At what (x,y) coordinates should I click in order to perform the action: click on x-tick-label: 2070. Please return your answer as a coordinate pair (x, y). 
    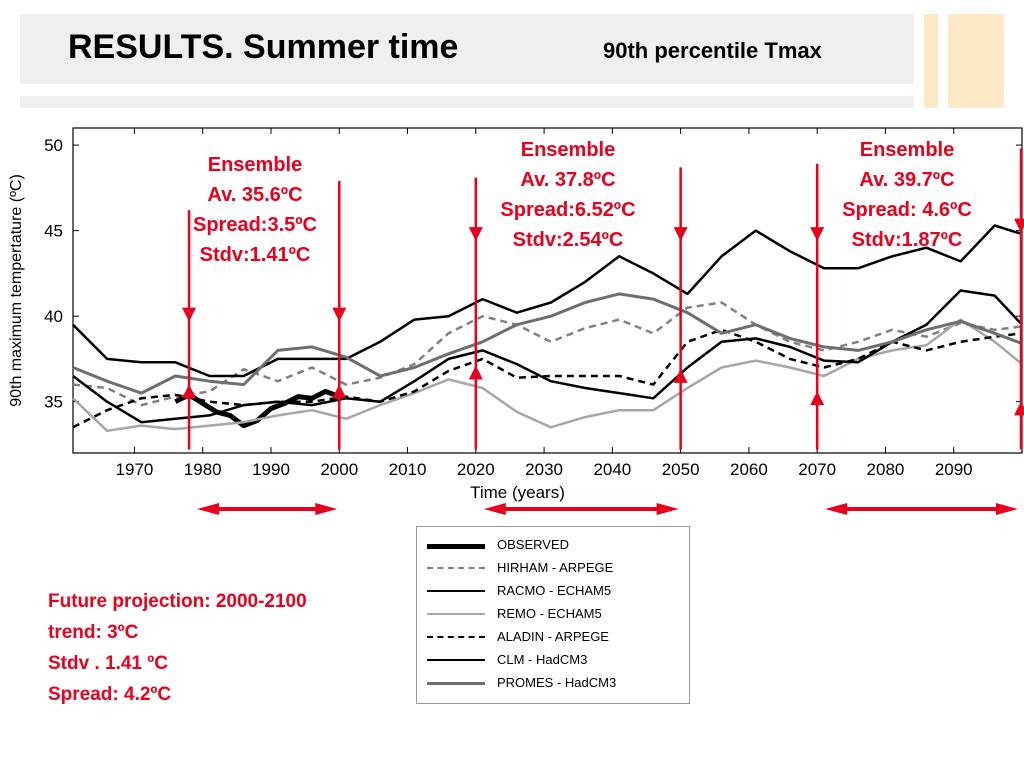
    Looking at the image, I should click on (817, 469).